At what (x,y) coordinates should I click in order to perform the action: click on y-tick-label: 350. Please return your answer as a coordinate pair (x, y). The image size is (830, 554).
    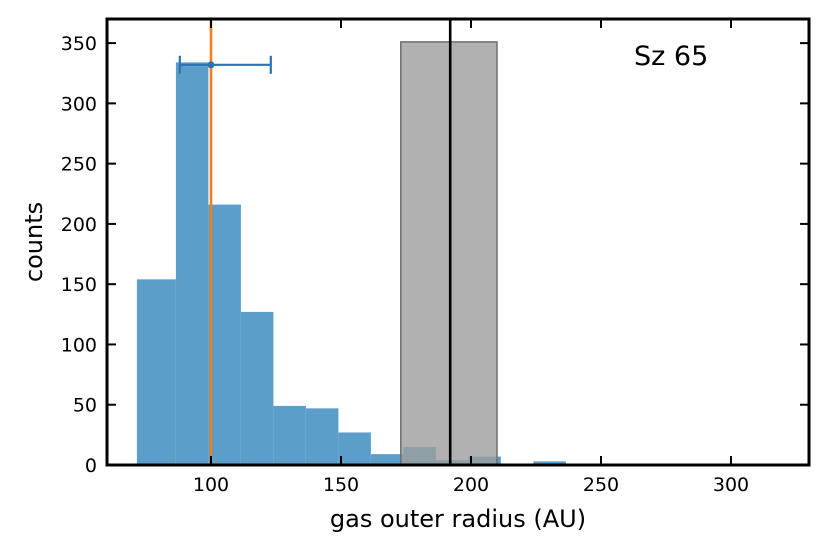
    Looking at the image, I should click on (79, 44).